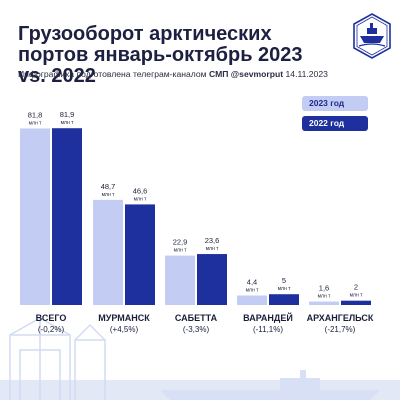  Describe the element at coordinates (67, 114) in the screenshot. I see `data-label: 81,9` at that location.